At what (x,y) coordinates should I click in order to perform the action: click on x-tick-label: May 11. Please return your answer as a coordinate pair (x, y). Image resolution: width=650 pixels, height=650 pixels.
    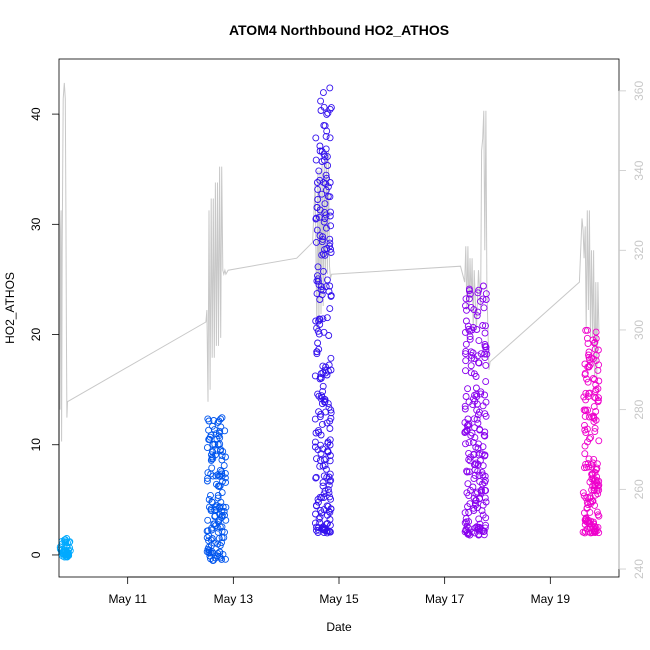
    Looking at the image, I should click on (127, 599).